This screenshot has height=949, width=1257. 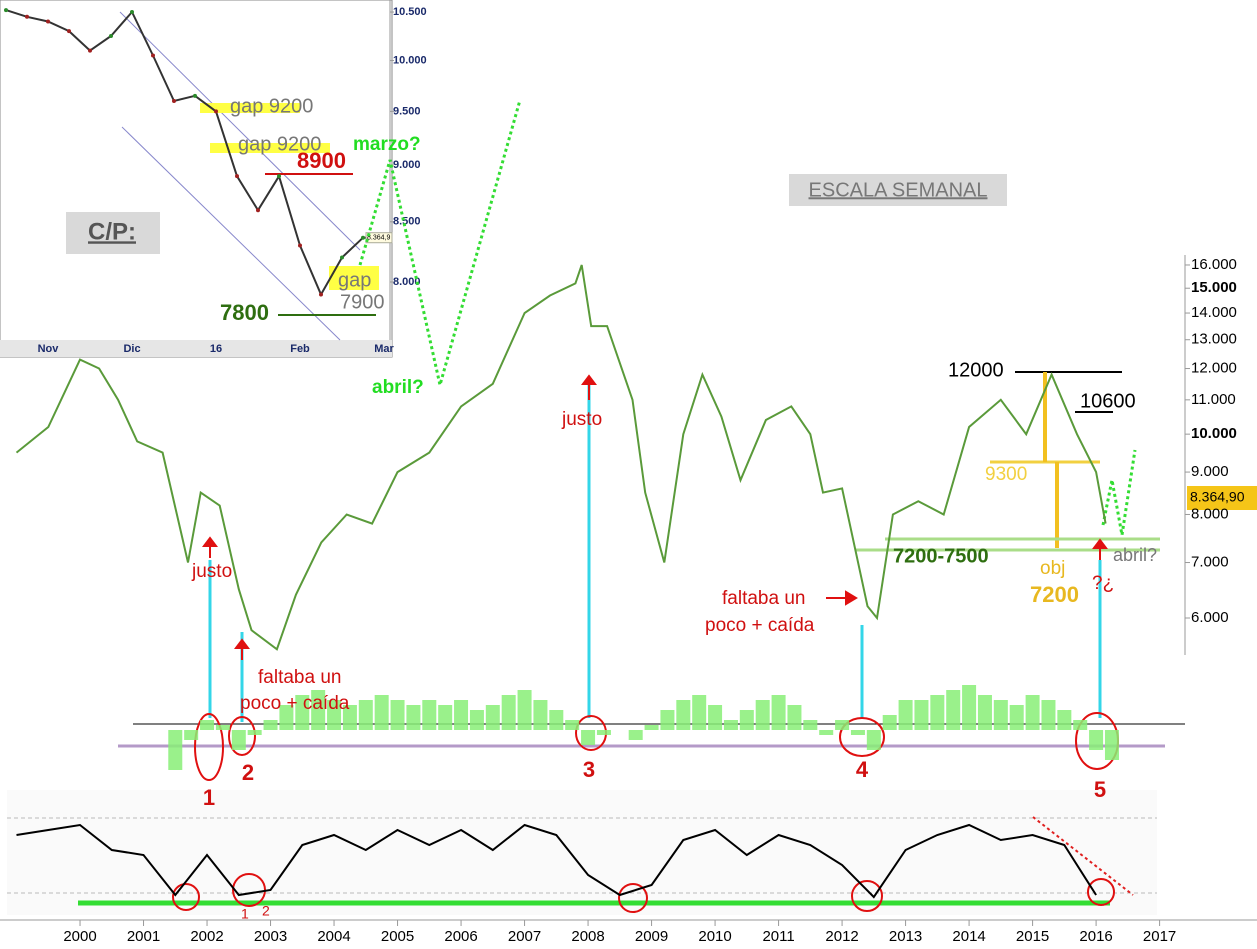 What do you see at coordinates (333, 936) in the screenshot?
I see `x-tick-label: 2004` at bounding box center [333, 936].